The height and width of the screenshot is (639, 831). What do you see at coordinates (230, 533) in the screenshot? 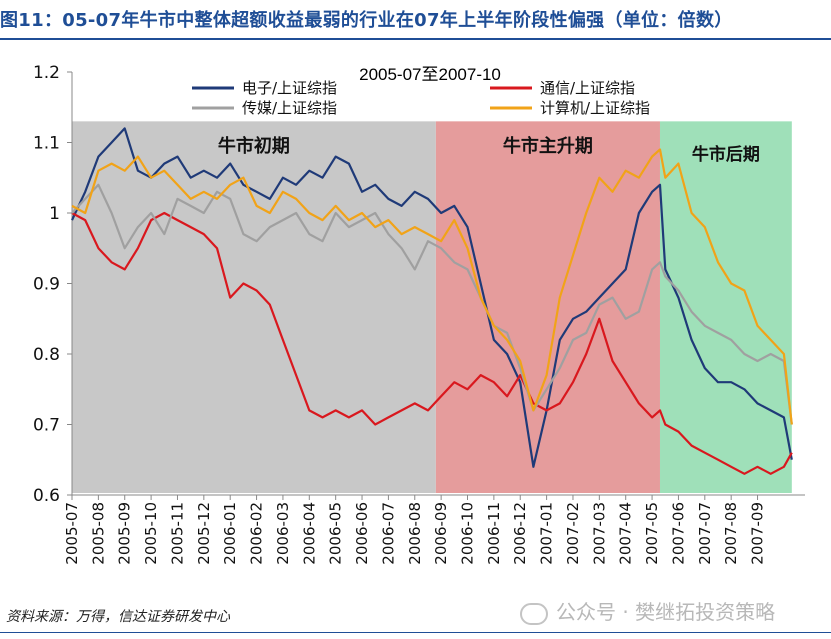
I see `x-tick-label: 2006-01` at bounding box center [230, 533].